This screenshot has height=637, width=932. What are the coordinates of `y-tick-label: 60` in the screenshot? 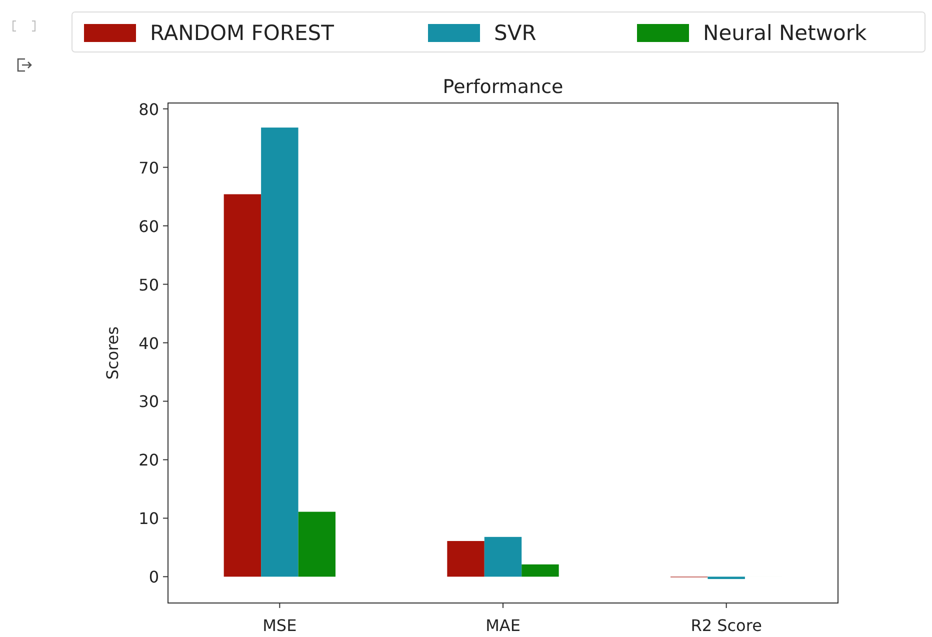 It's located at (148, 226).